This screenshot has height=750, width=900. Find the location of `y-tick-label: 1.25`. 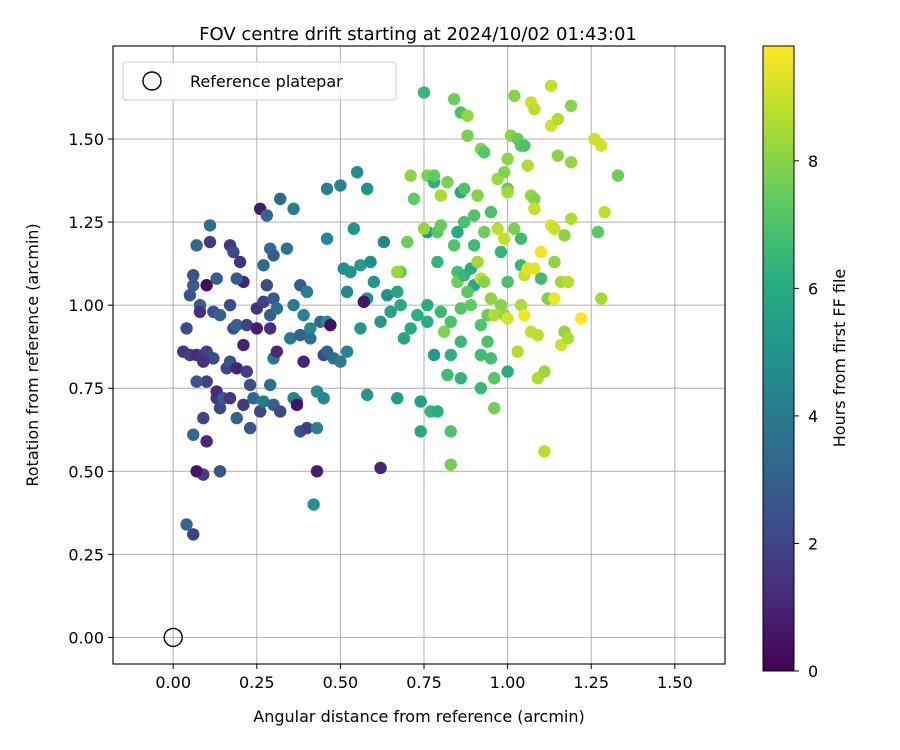

y-tick-label: 1.25 is located at coordinates (86, 222).